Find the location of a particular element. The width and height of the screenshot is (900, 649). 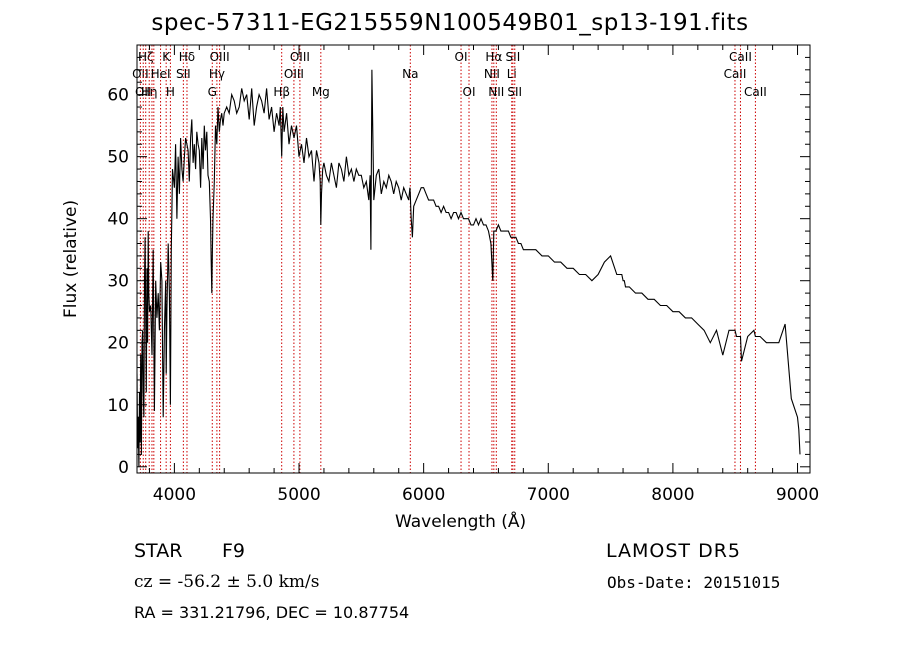

line-label: Hη is located at coordinates (149, 92).